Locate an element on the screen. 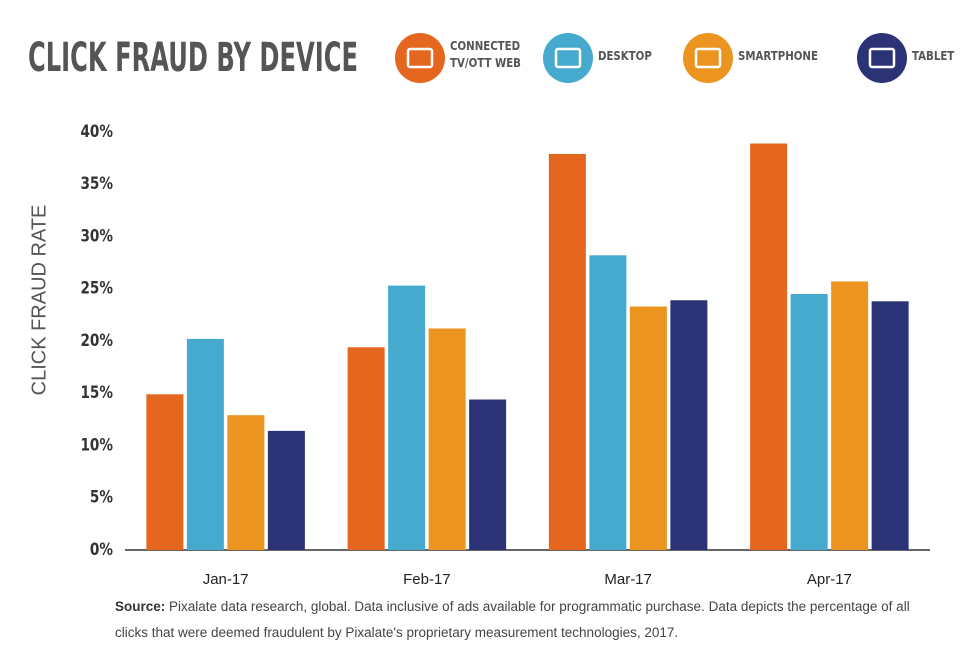  legend-label: SMARTPHONE is located at coordinates (778, 56).